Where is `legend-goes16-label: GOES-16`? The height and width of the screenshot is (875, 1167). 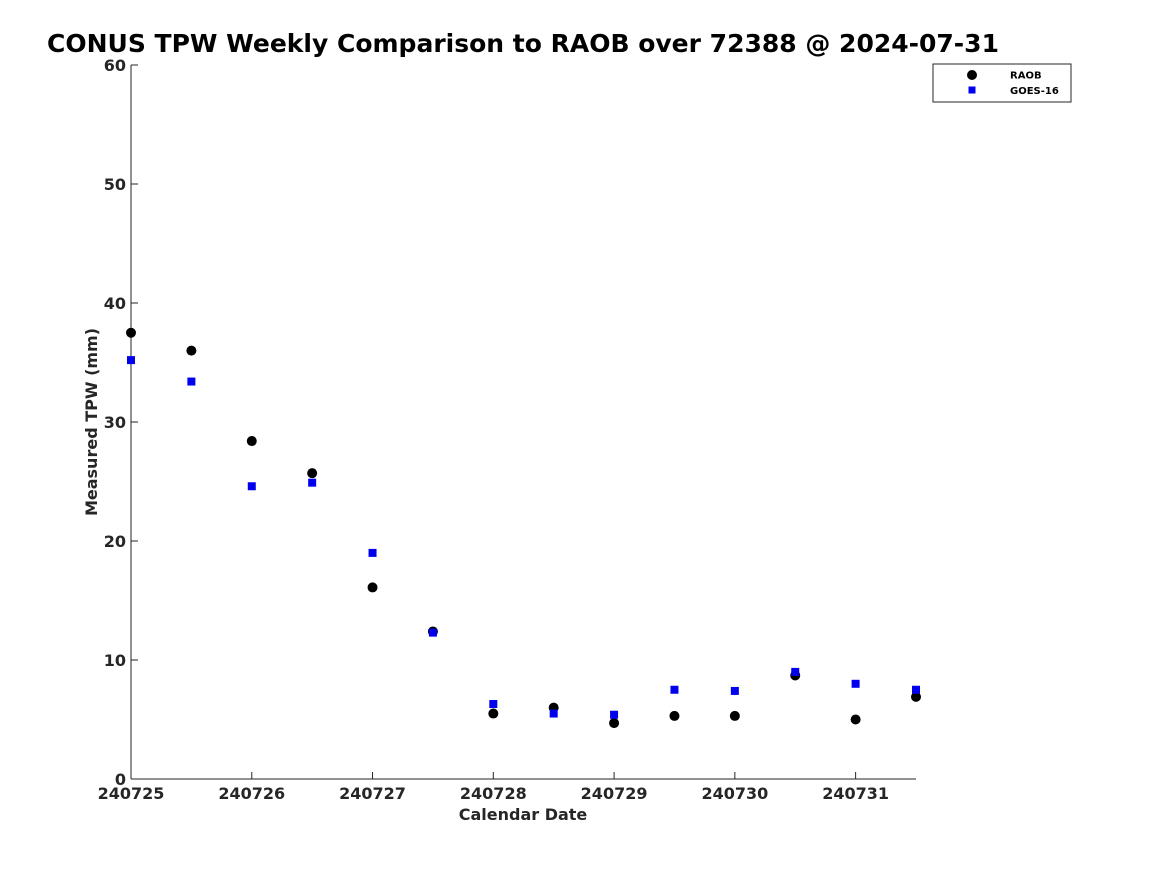 legend-goes16-label: GOES-16 is located at coordinates (1034, 91).